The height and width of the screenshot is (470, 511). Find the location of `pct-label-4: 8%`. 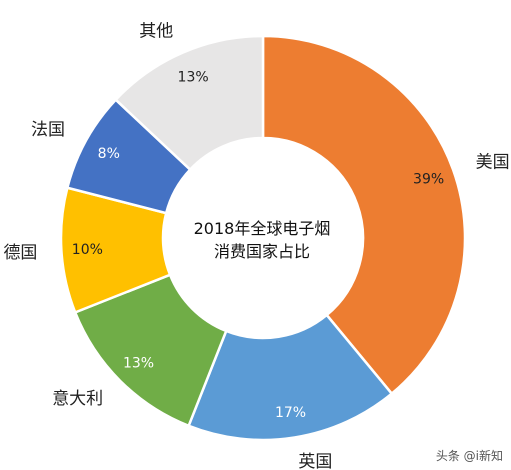

pct-label-4: 8% is located at coordinates (109, 154).